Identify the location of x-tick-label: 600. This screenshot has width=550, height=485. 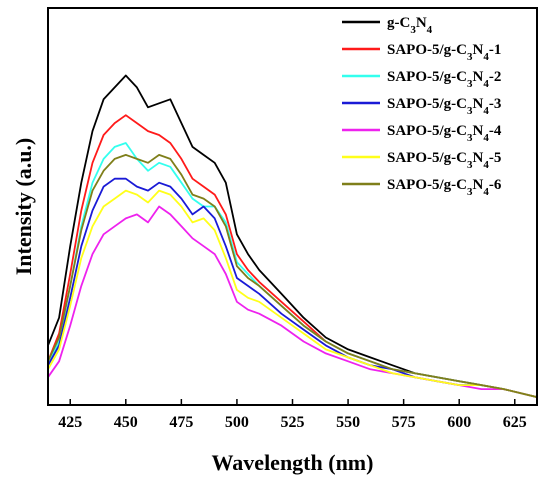
(459, 422).